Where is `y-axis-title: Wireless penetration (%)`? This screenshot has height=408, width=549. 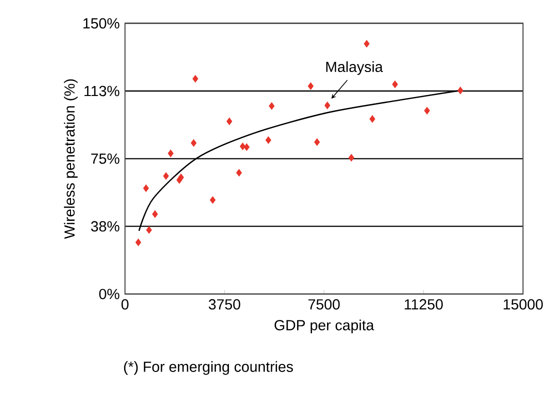 y-axis-title: Wireless penetration (%) is located at coordinates (71, 159).